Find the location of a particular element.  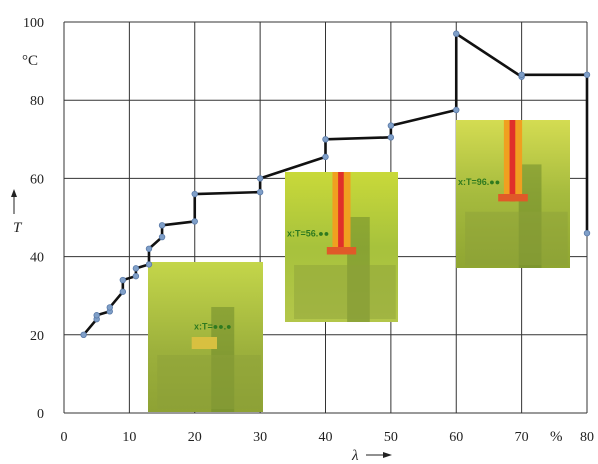

x-tick-label-1: 10 is located at coordinates (129, 437).